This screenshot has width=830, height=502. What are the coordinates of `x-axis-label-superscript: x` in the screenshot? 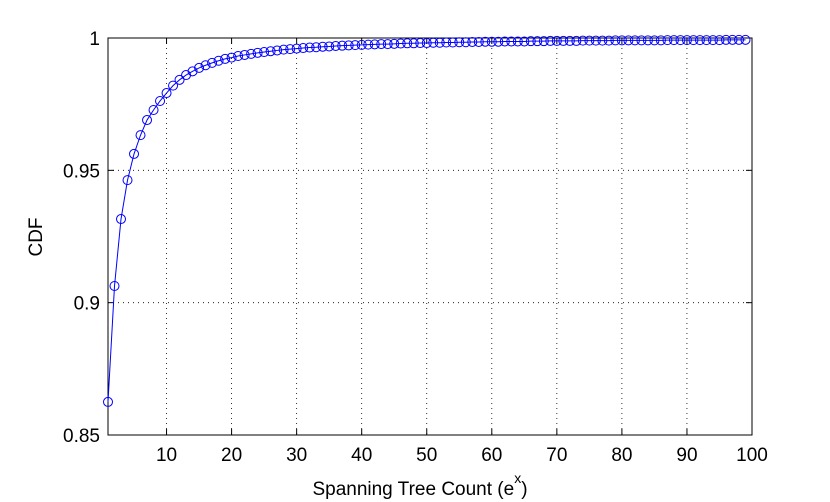 It's located at (517, 478).